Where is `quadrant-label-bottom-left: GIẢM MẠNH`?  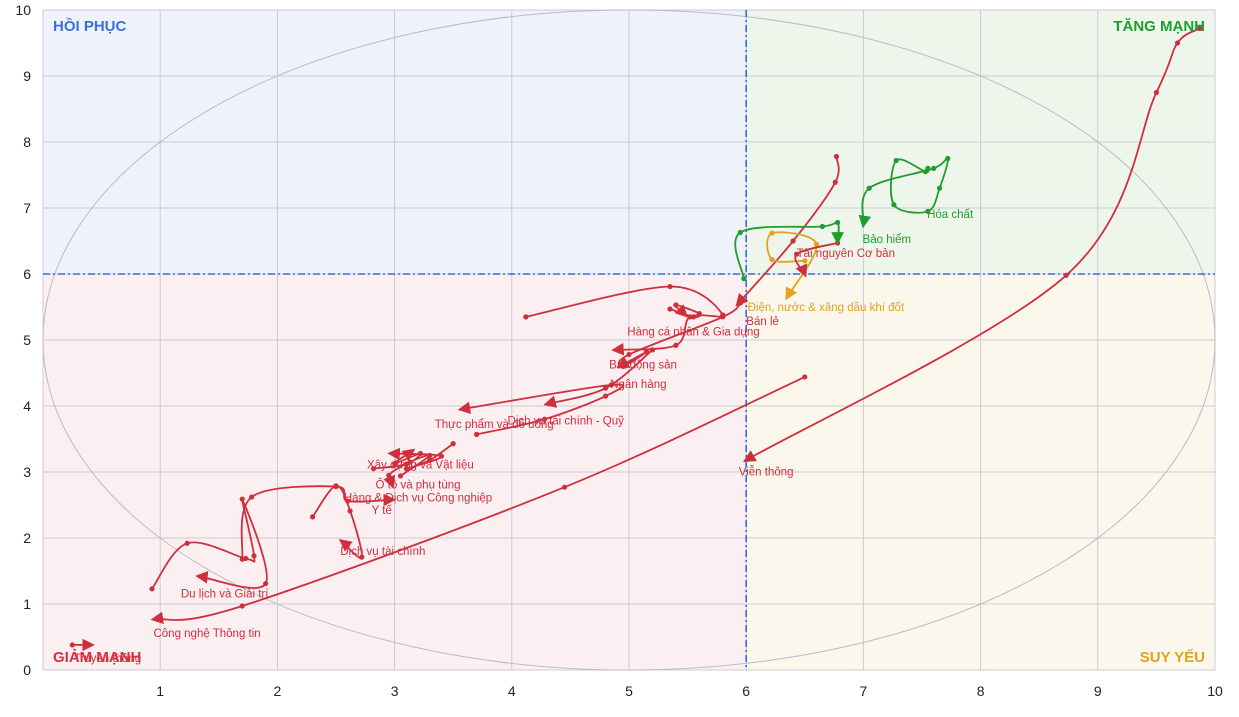
quadrant-label-bottom-left: GIẢM MẠNH is located at coordinates (97, 657).